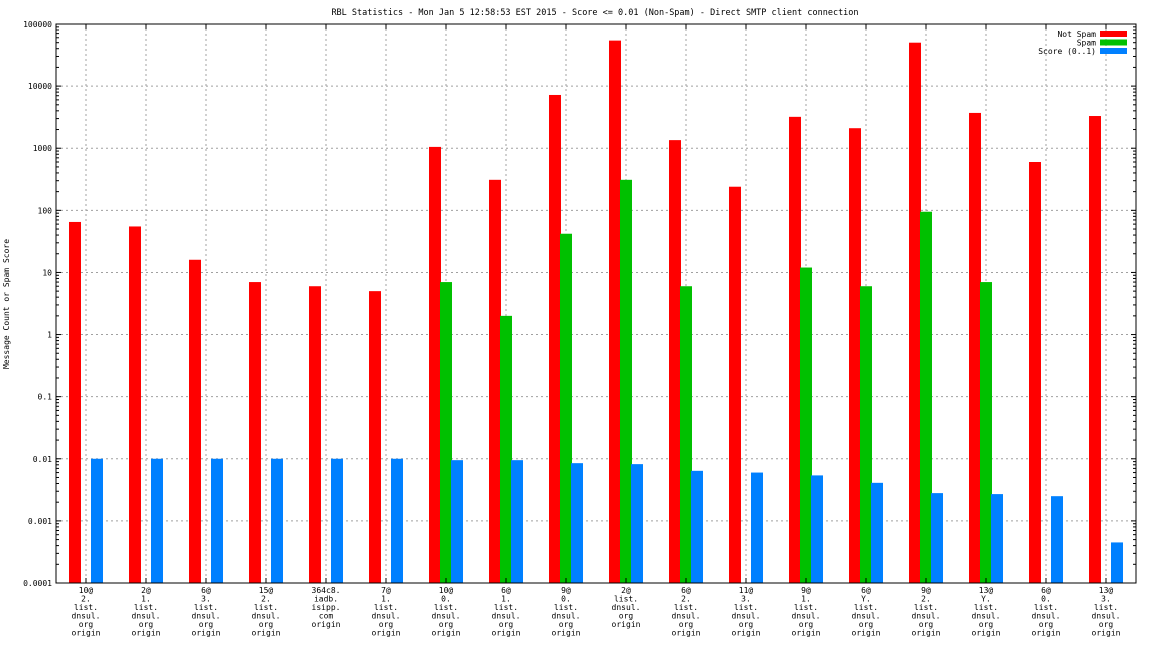 The width and height of the screenshot is (1152, 648). What do you see at coordinates (1113, 42) in the screenshot?
I see `legend-swatch` at bounding box center [1113, 42].